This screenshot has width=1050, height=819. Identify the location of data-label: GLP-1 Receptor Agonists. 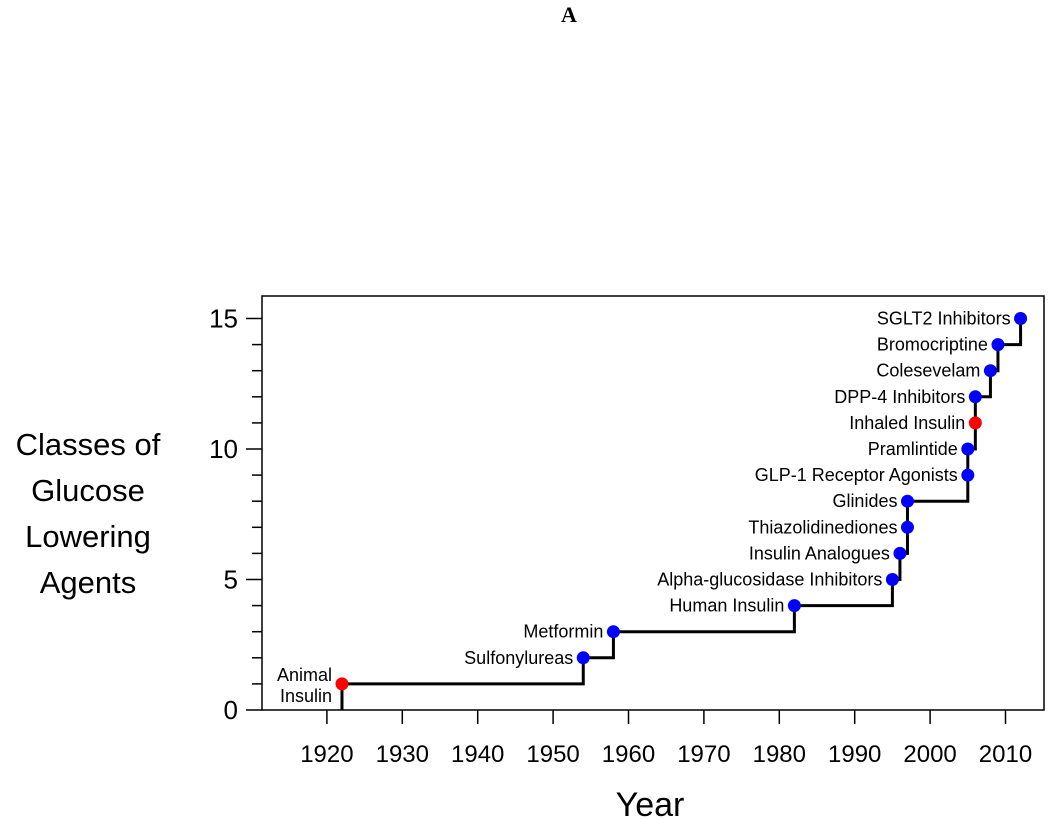
(856, 475).